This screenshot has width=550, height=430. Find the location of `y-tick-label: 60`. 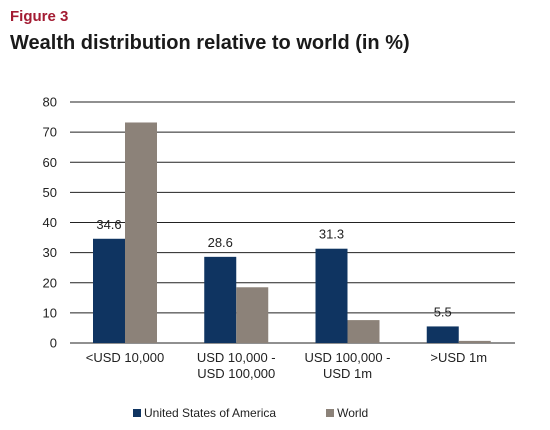

y-tick-label: 60 is located at coordinates (50, 162).